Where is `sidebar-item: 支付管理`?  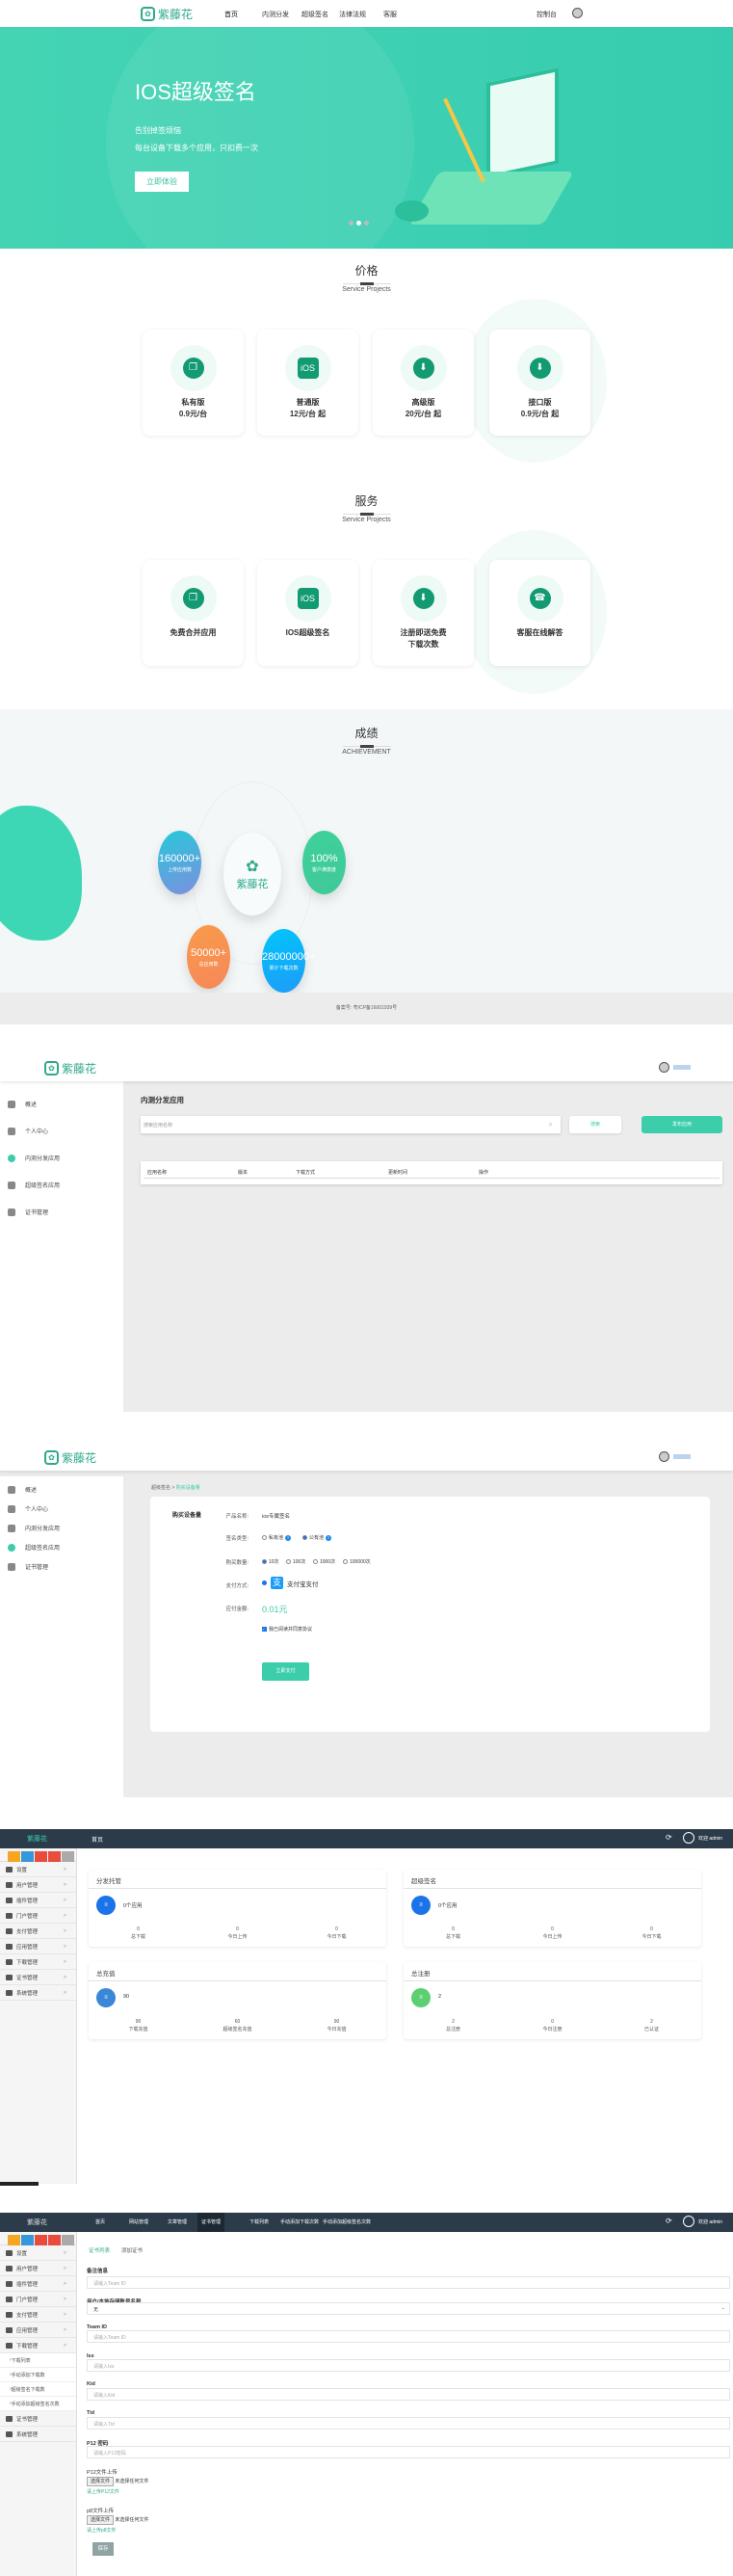 sidebar-item: 支付管理 is located at coordinates (38, 1931).